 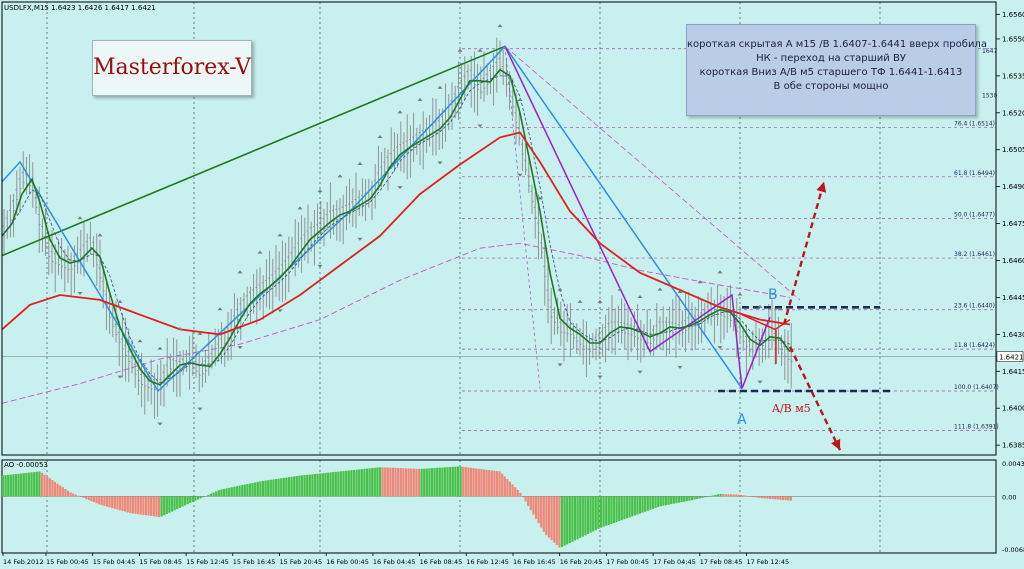 I want to click on forecast-arrows: A B A/B м5, so click(x=789, y=316).